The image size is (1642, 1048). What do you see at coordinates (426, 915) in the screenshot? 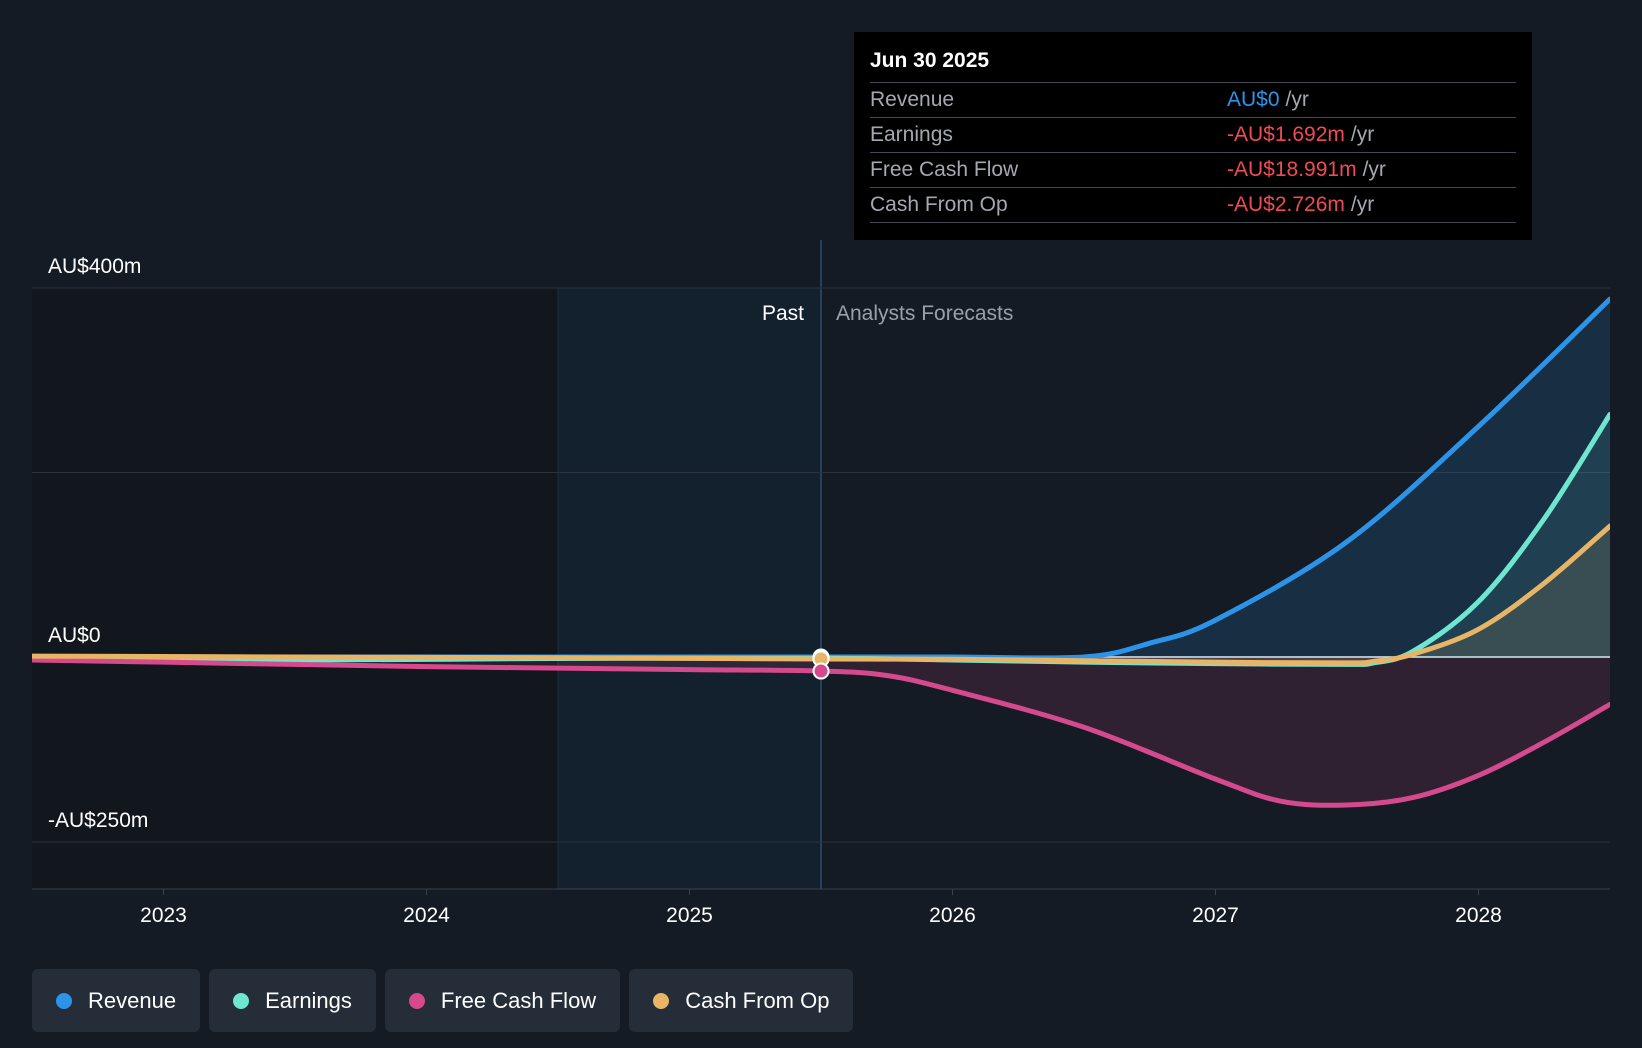
I see `x-tick-label: 2024` at bounding box center [426, 915].